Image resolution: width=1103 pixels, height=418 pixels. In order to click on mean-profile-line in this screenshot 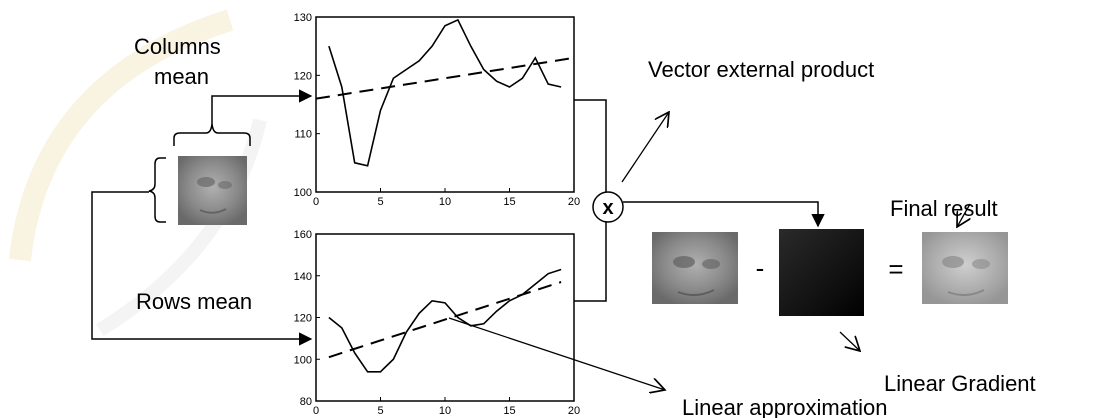, I will do `click(445, 92)`.